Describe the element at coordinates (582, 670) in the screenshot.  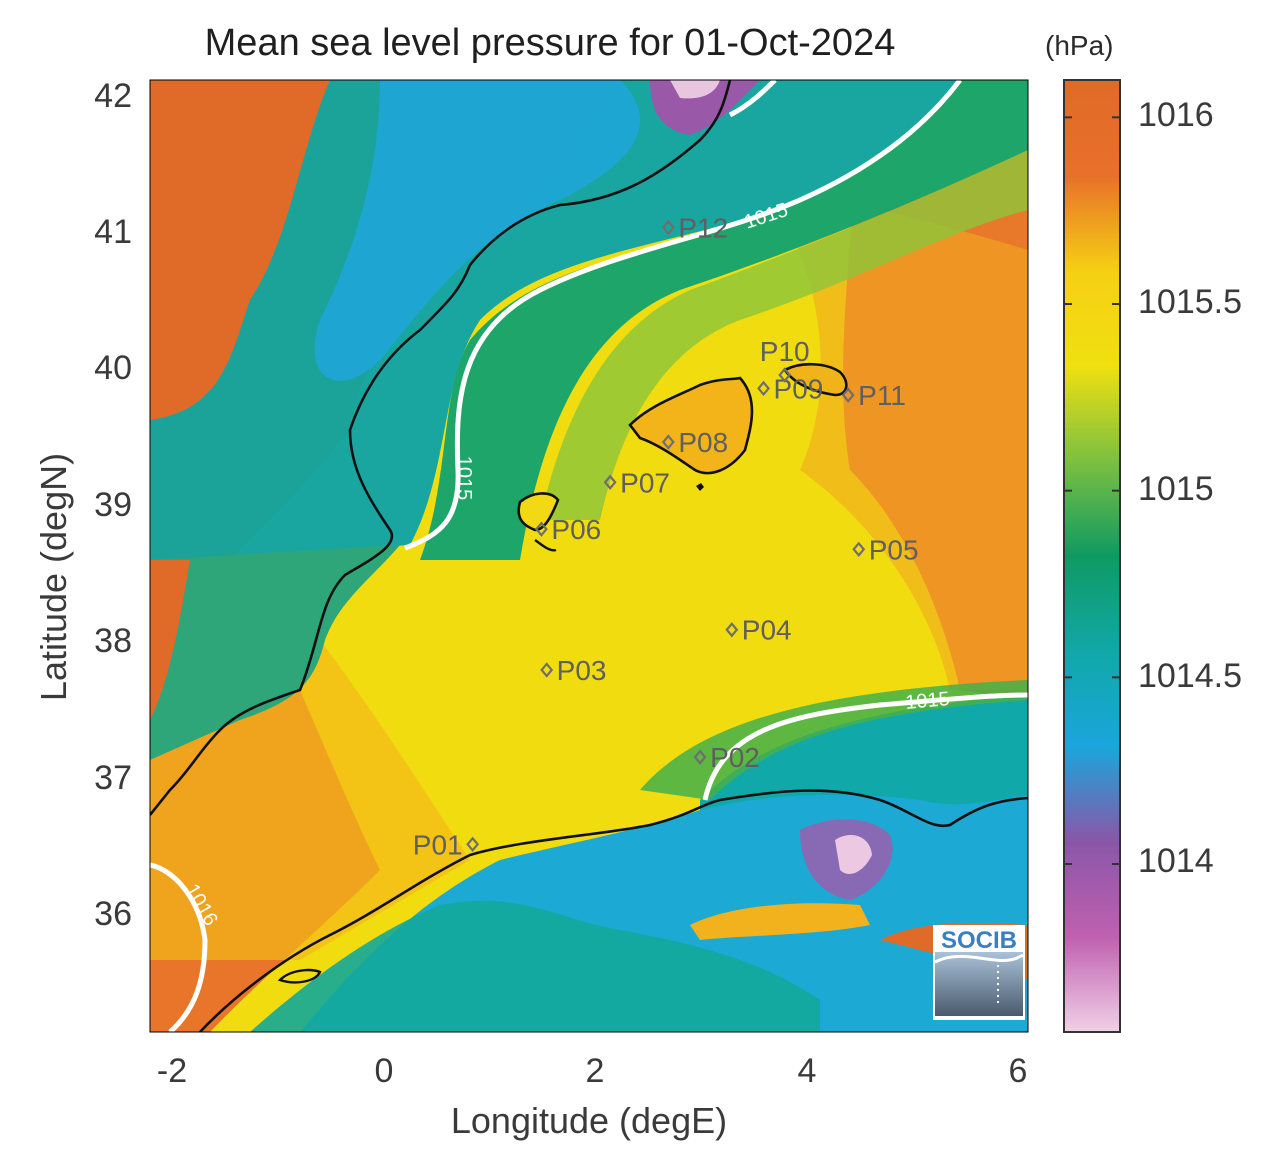
I see `station-label-p03: P03` at that location.